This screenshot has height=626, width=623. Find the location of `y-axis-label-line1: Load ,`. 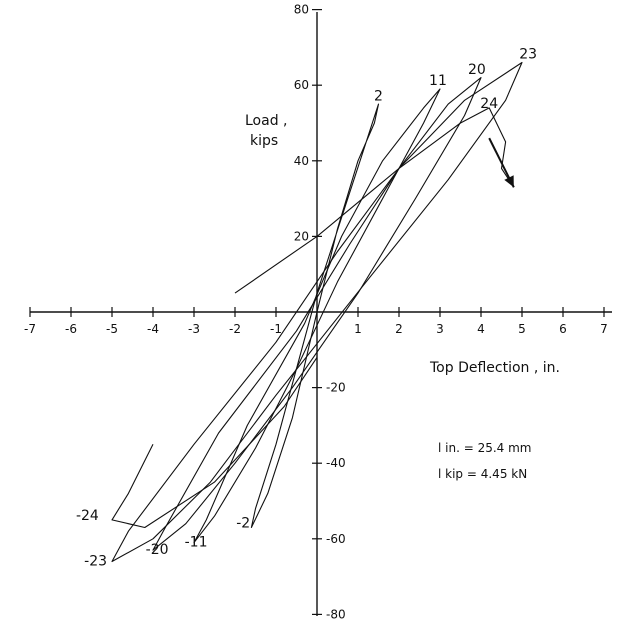

y-axis-label-line1: Load , is located at coordinates (266, 121).